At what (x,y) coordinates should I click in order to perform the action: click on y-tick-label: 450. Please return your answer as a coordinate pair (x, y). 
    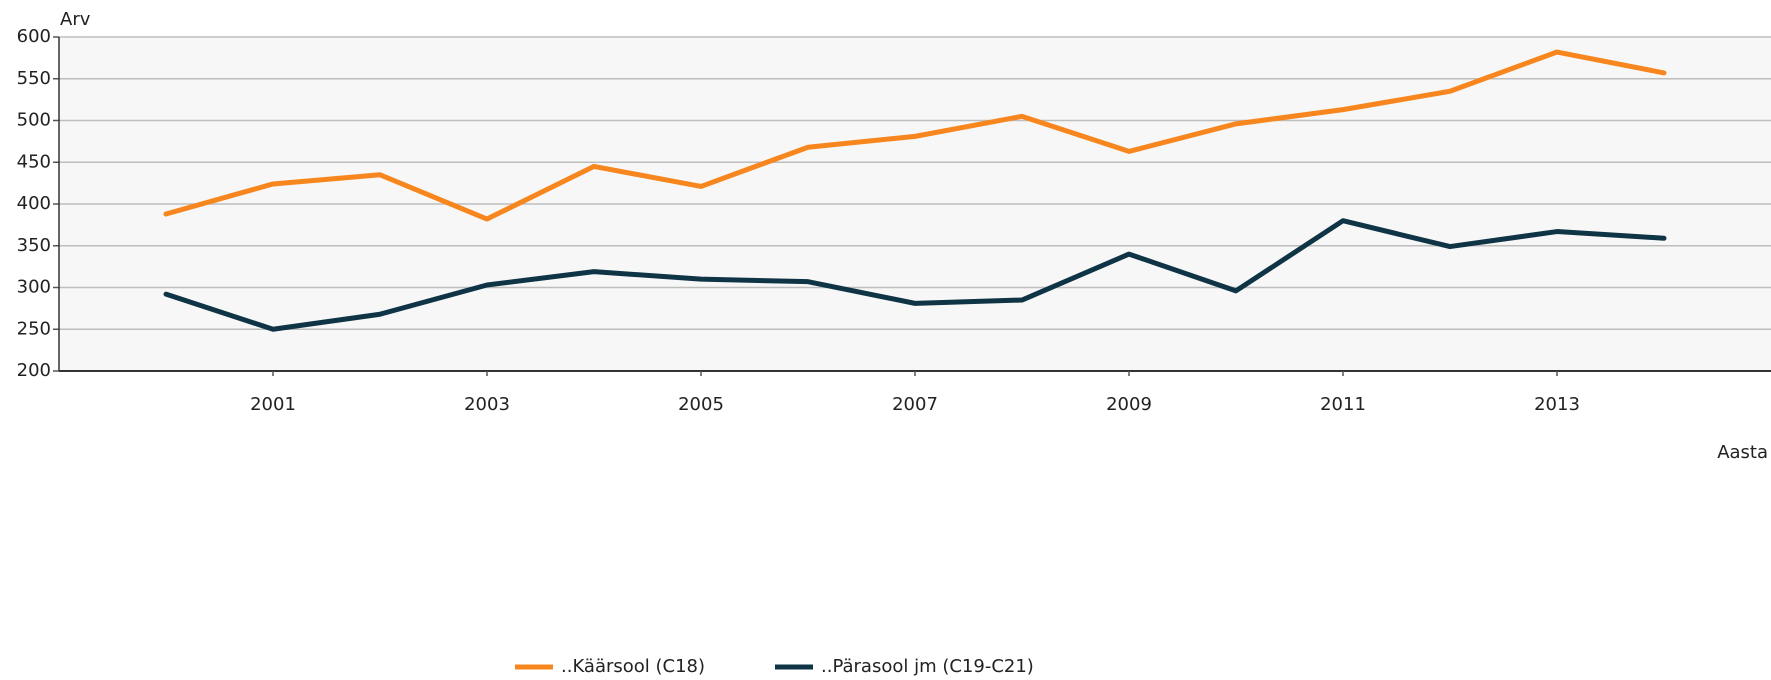
    Looking at the image, I should click on (34, 161).